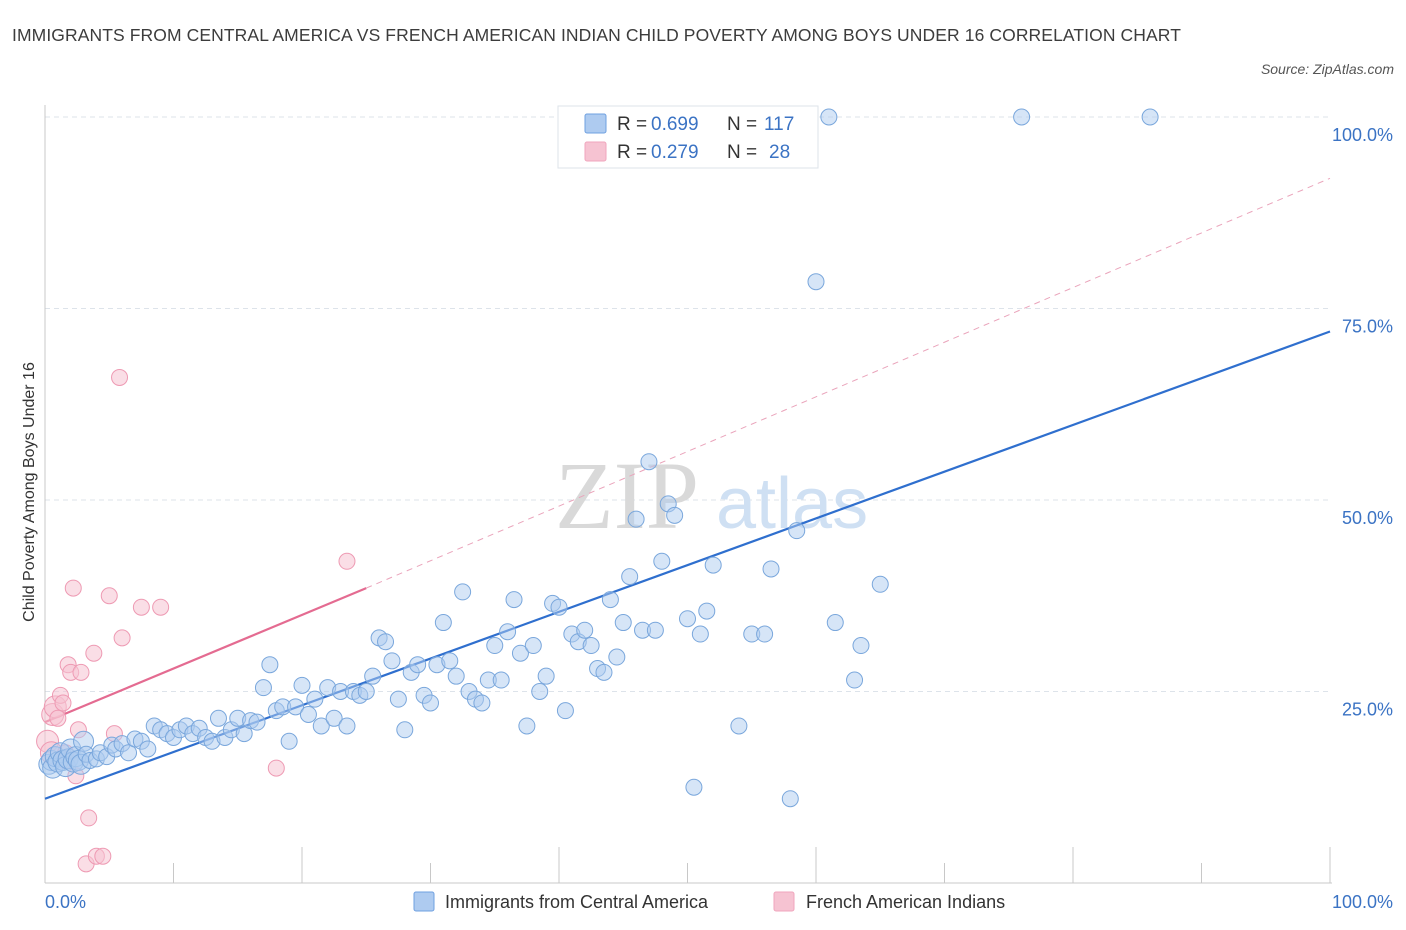 This screenshot has width=1406, height=930. I want to click on y-axis-label: Child Poverty Among Boys Under 16, so click(29, 492).